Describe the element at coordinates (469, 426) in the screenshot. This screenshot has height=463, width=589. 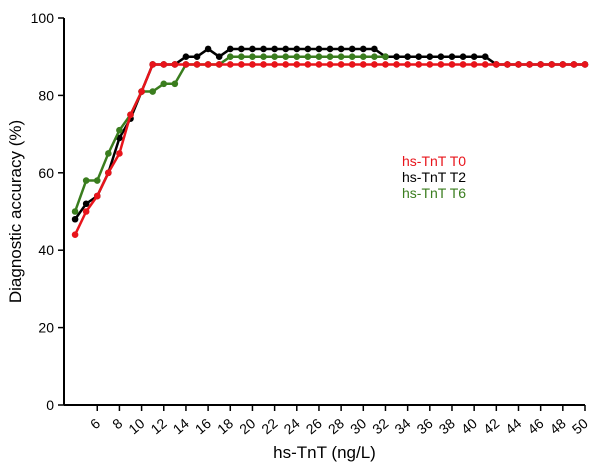
I see `x-tick-label: 40` at that location.